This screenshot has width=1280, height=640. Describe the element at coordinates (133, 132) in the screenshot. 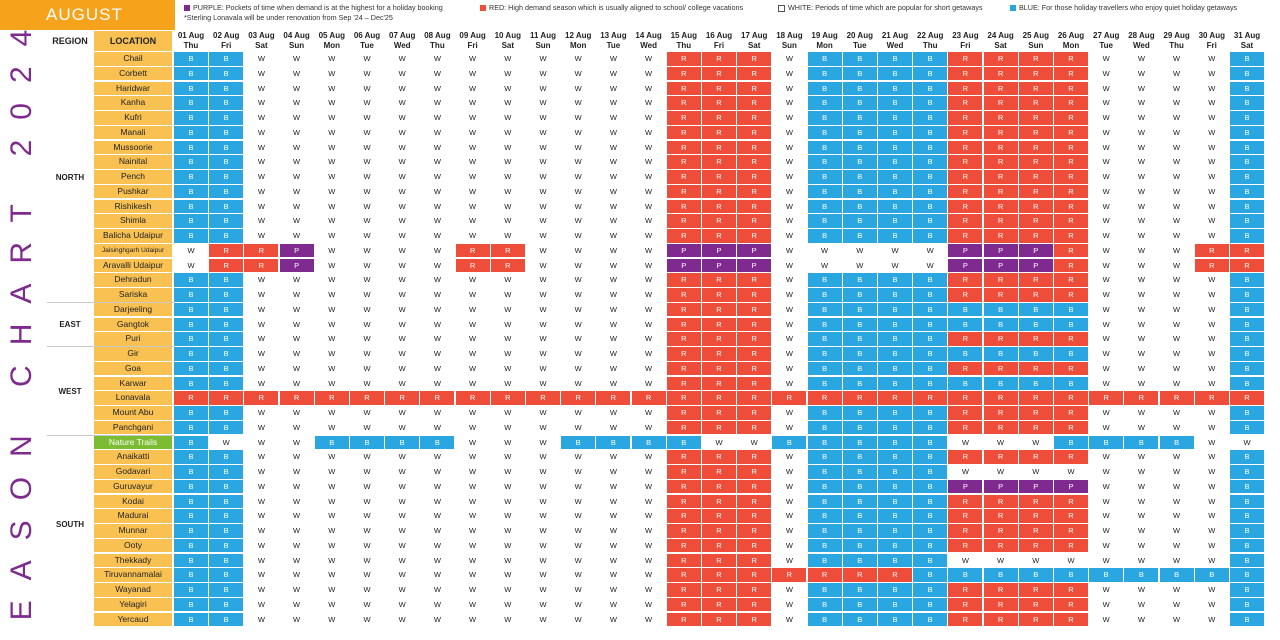

I see `location-cell: Manali` at that location.